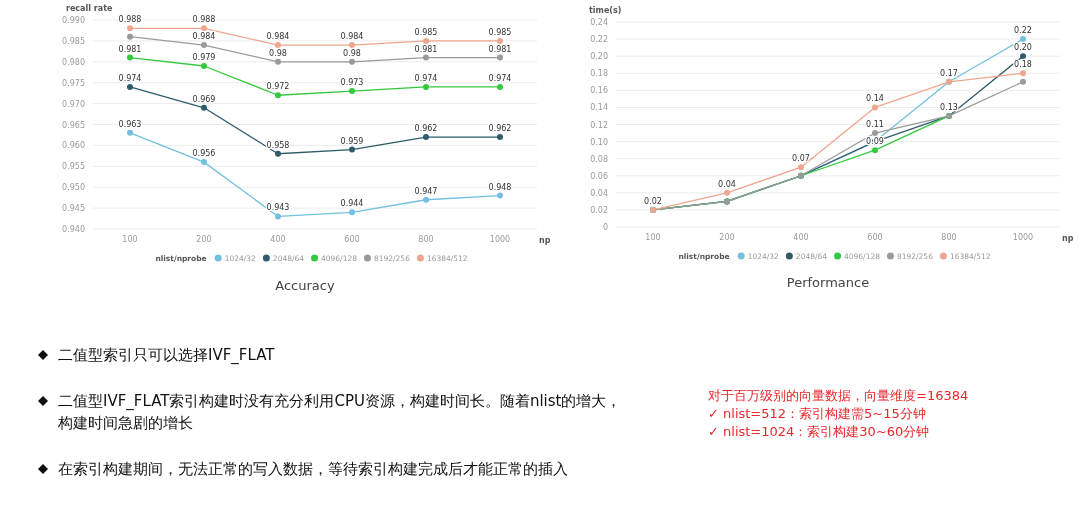 This screenshot has height=507, width=1080. I want to click on text: Performance, so click(828, 282).